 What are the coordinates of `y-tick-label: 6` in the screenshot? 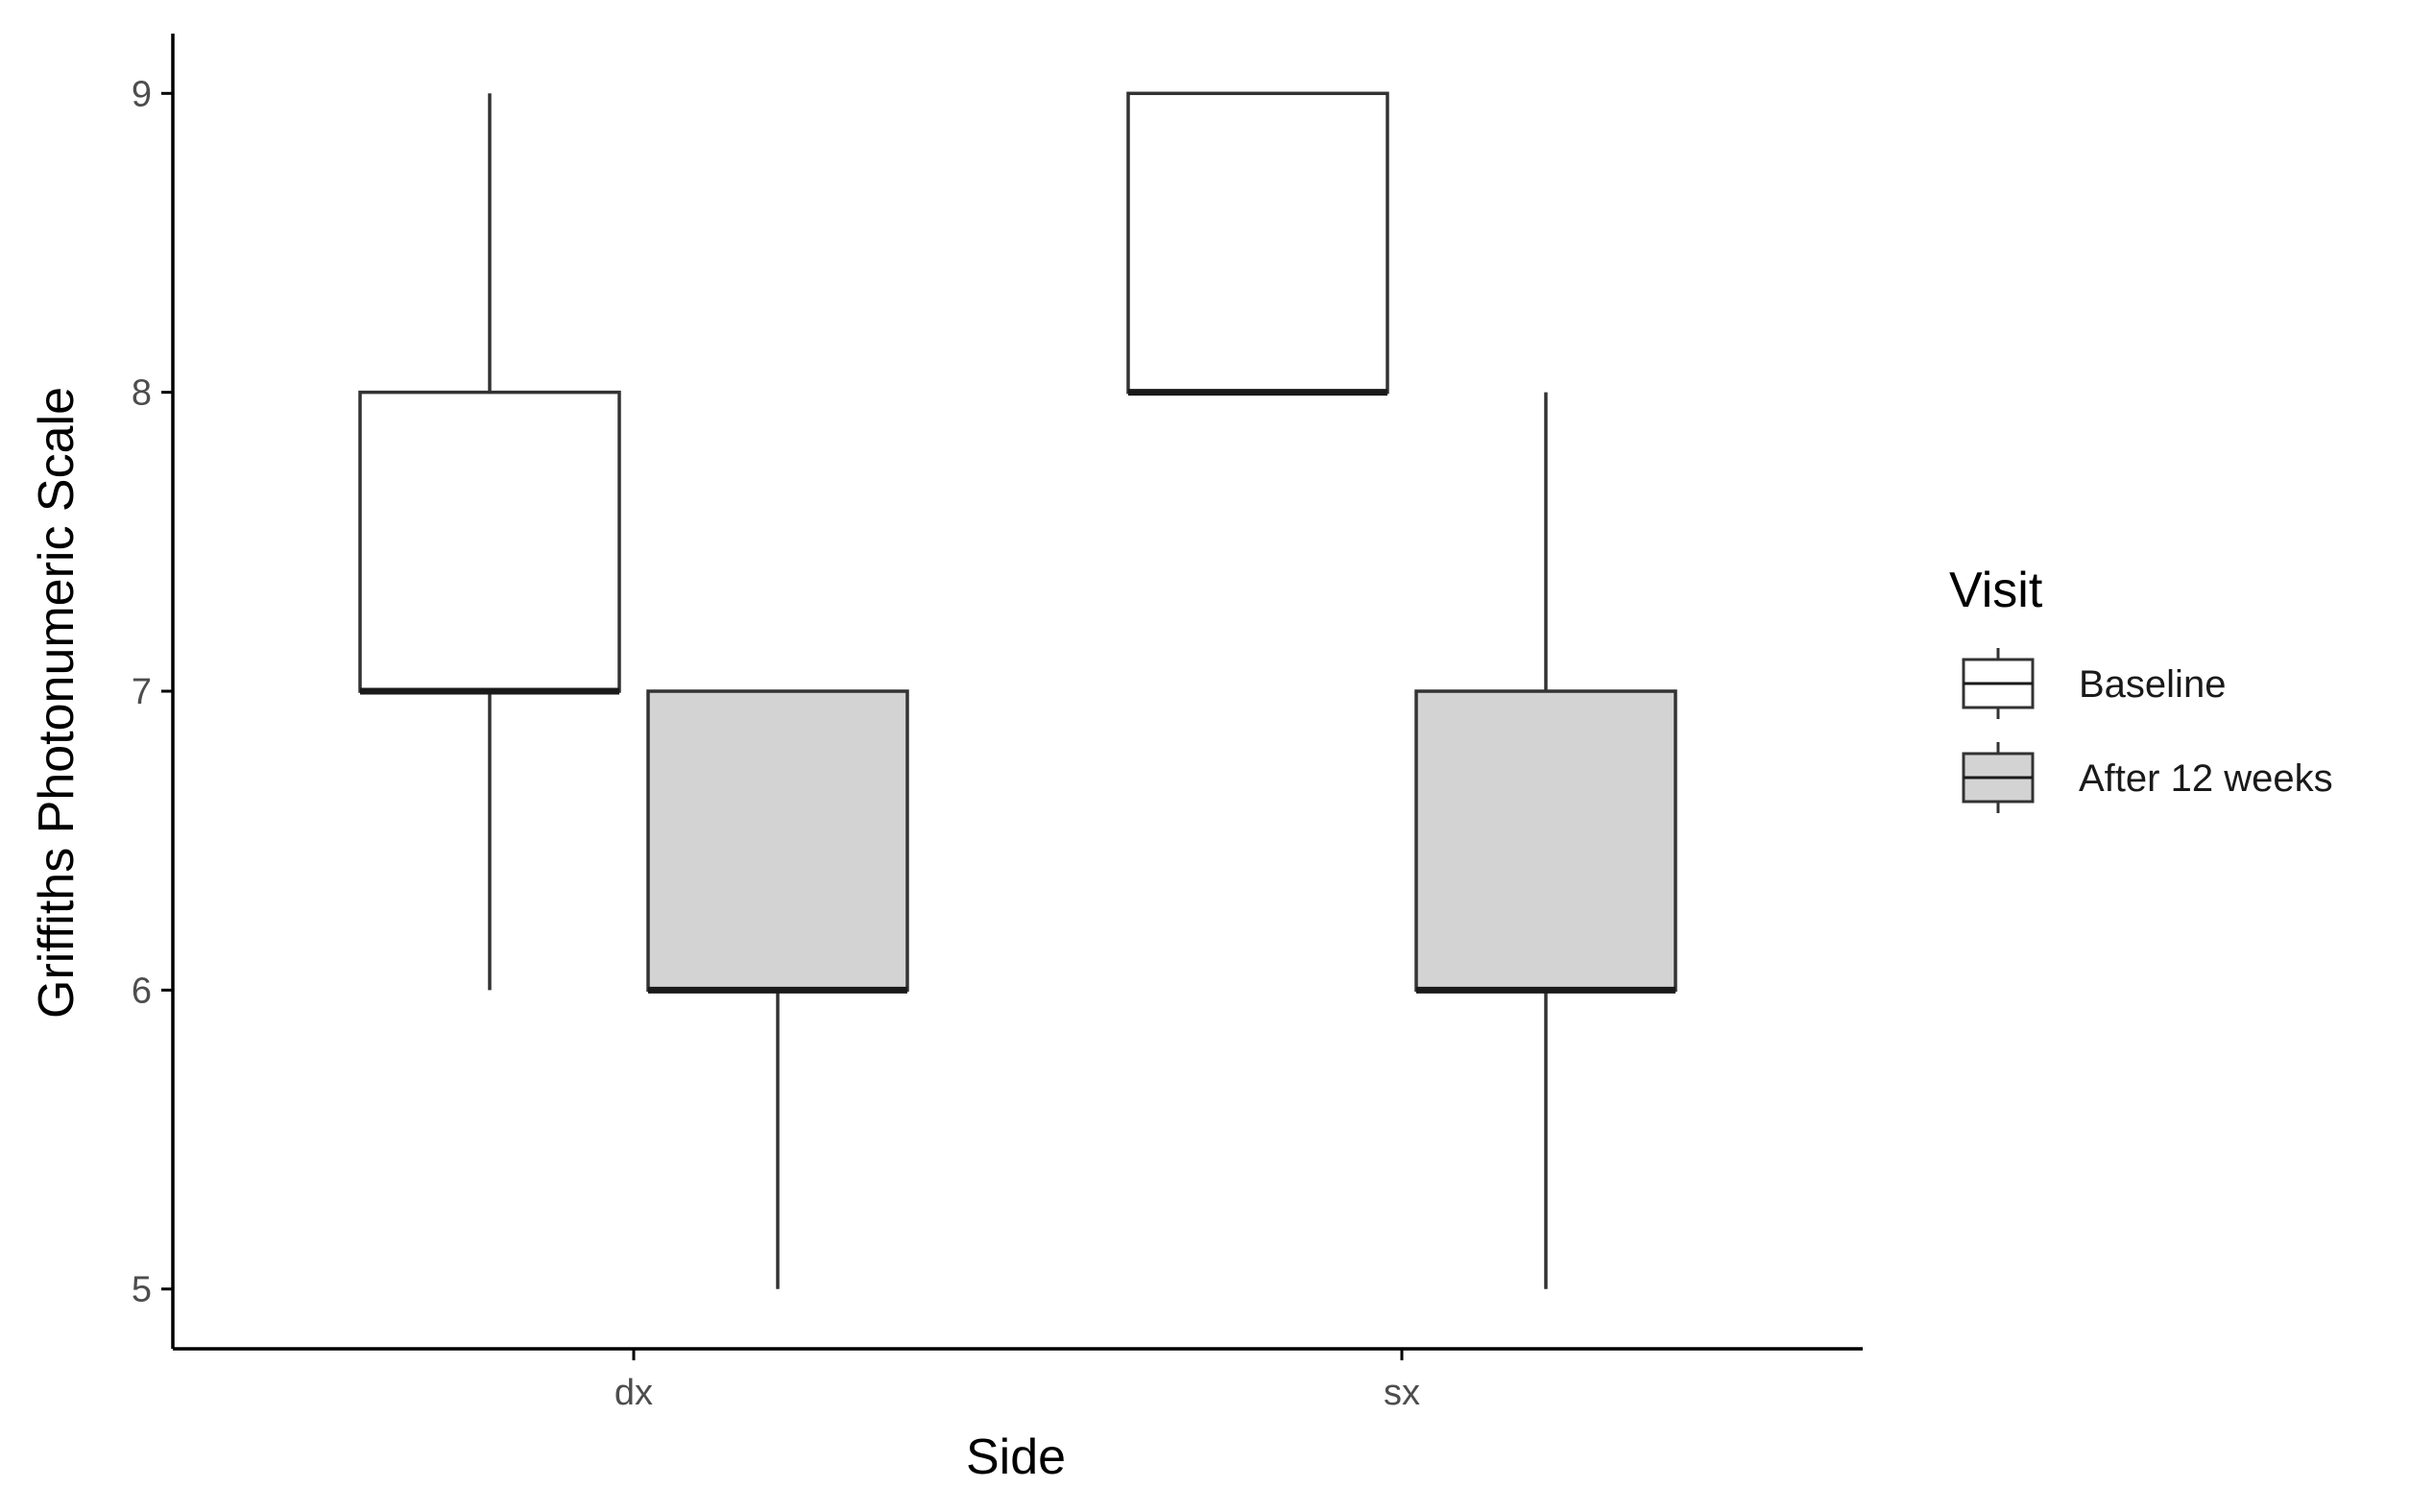 It's located at (142, 991).